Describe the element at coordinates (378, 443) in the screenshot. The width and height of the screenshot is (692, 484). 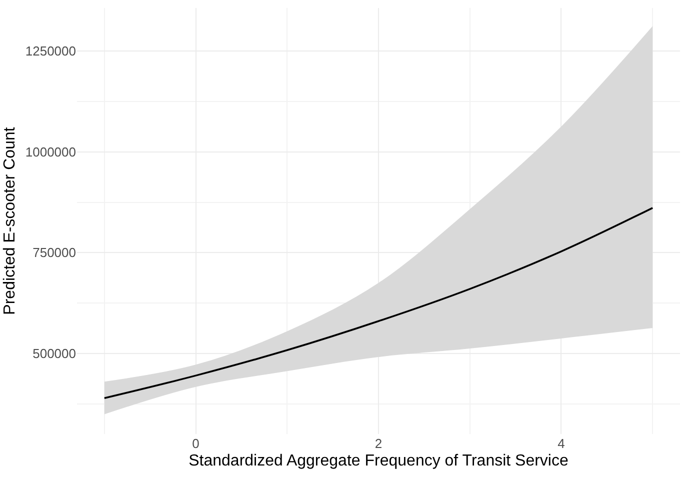
I see `x-tick-label: 2` at that location.